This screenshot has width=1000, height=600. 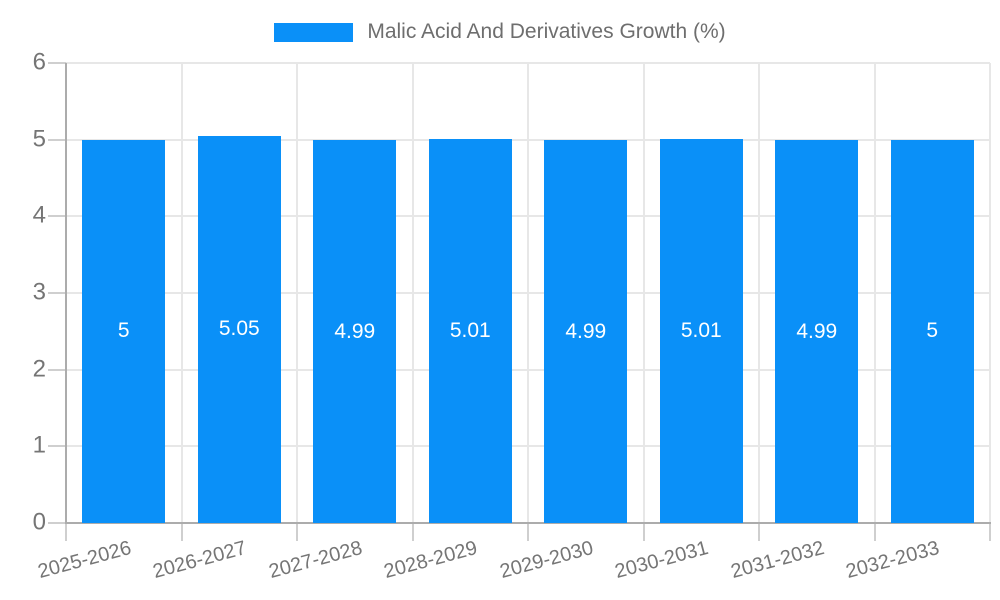 I want to click on y-axis-tick-label: 2, so click(x=39, y=369).